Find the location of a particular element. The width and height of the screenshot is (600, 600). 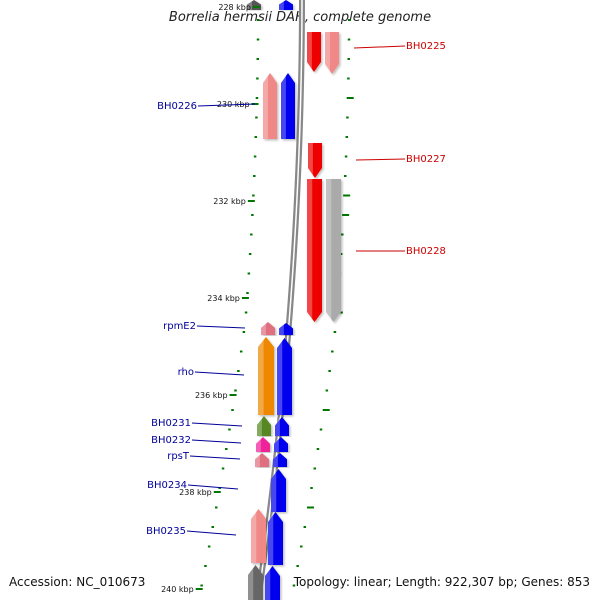

gene-label-group: BH0226 is located at coordinates (206, 106).